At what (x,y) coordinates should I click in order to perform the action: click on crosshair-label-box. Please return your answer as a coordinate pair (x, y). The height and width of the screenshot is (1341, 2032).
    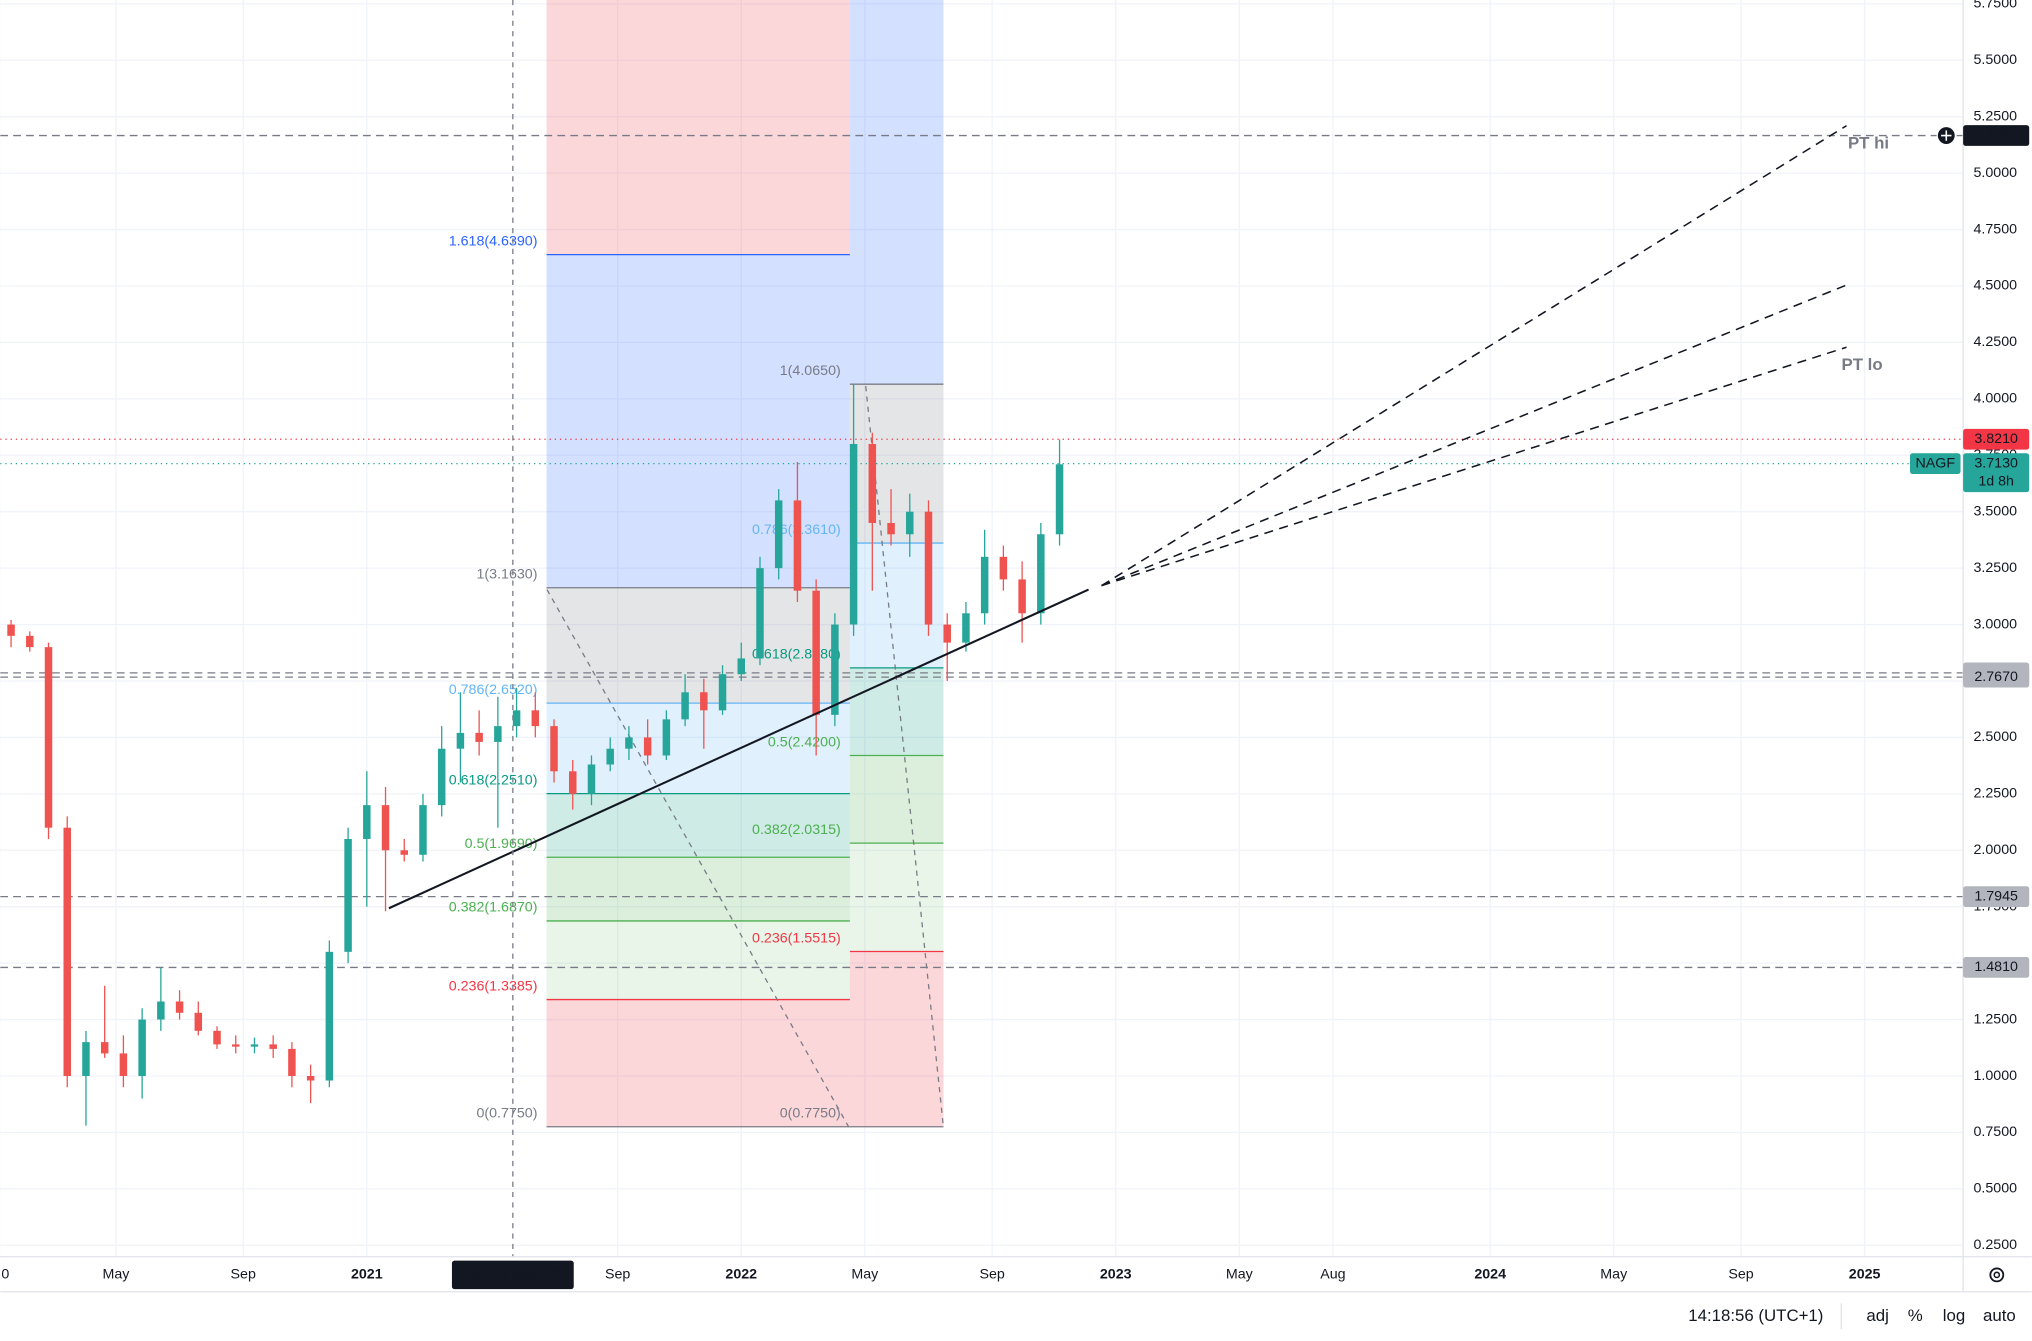
    Looking at the image, I should click on (512, 1275).